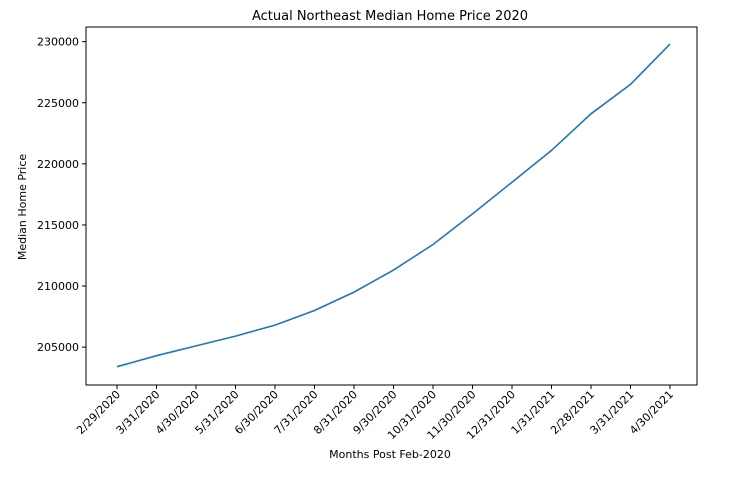 Image resolution: width=743 pixels, height=478 pixels. What do you see at coordinates (390, 16) in the screenshot?
I see `chart-title: Actual Northeast Median Home Price 2020` at bounding box center [390, 16].